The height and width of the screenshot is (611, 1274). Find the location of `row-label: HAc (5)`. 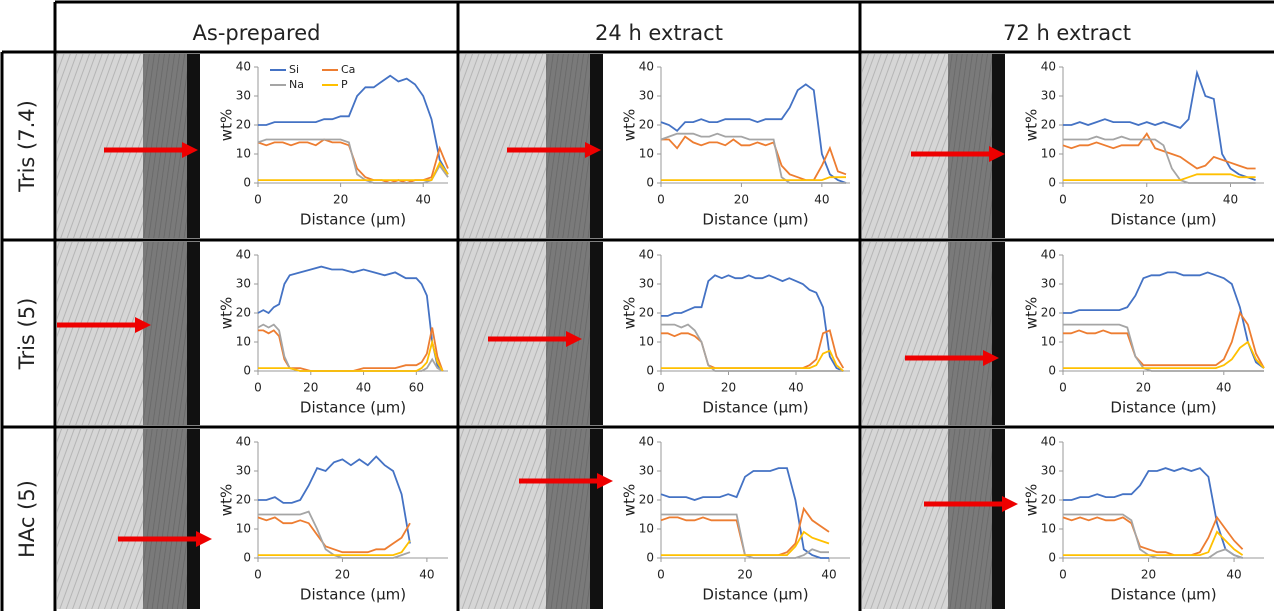

row-label: HAc (5) is located at coordinates (27, 519).